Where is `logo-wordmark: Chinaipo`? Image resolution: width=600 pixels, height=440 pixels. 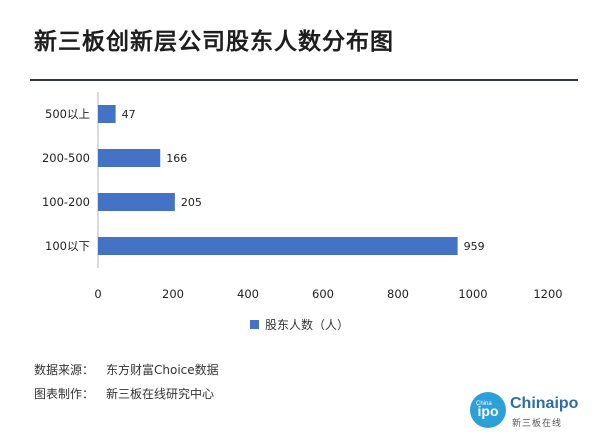
logo-wordmark: Chinaipo is located at coordinates (544, 403).